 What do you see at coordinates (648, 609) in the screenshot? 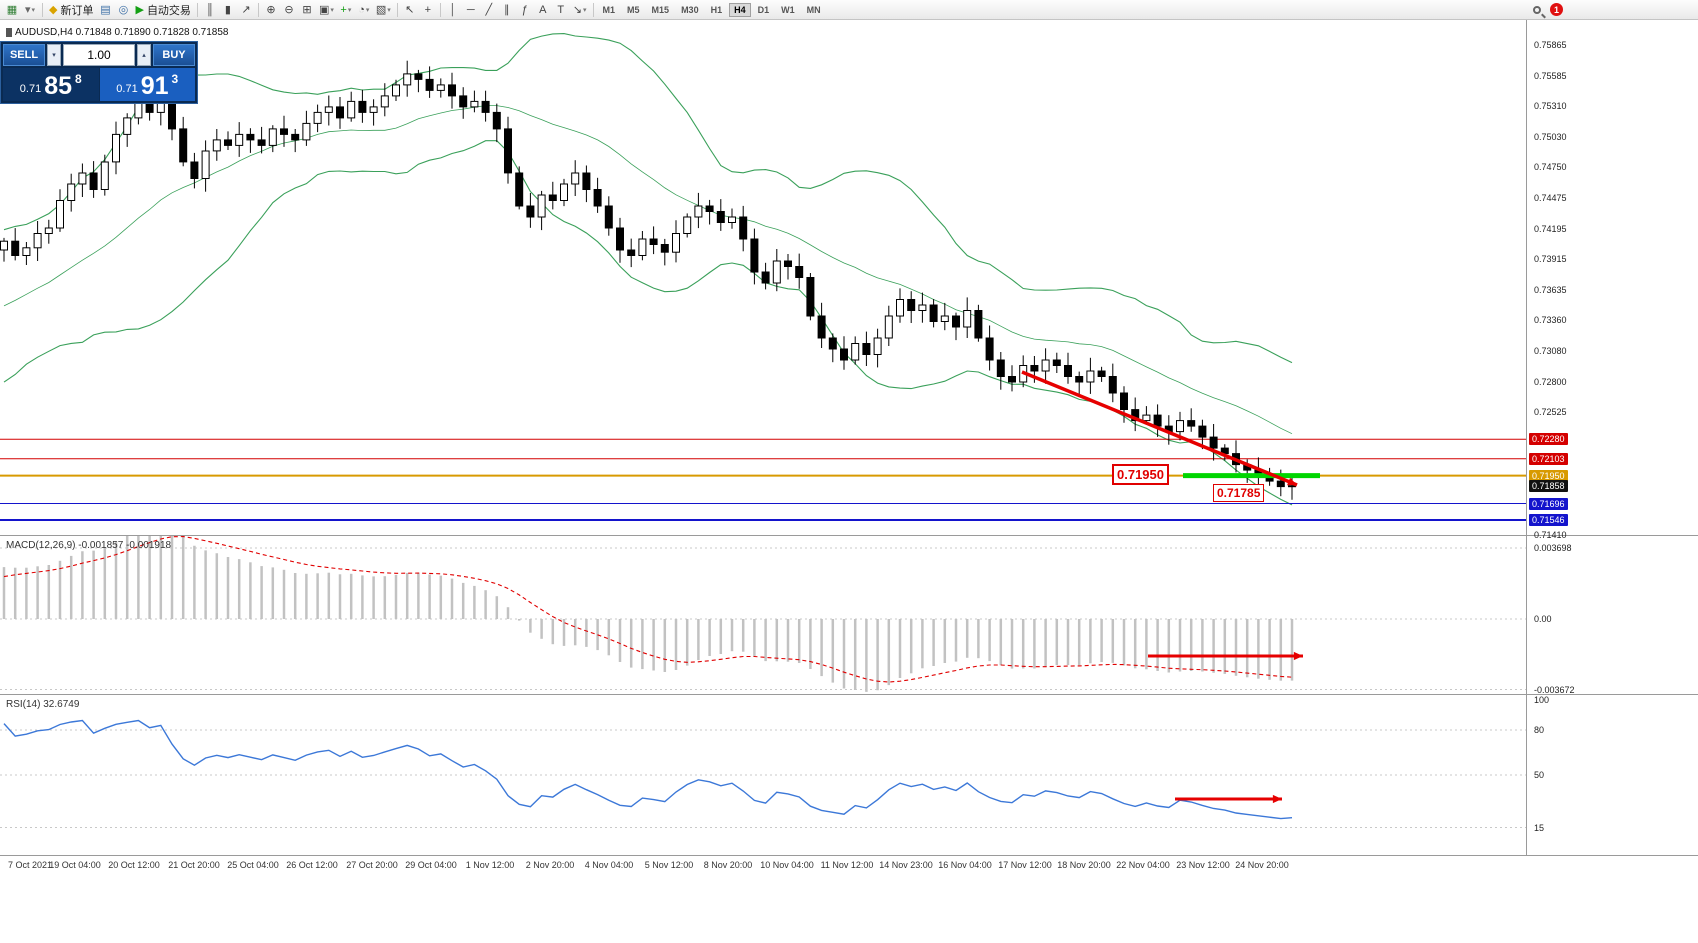
I see `macd-signal-line` at bounding box center [648, 609].